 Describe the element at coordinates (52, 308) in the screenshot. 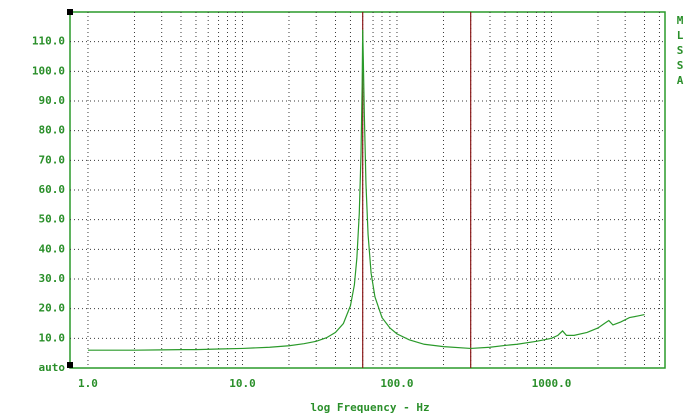

I see `y-tick-label: 20.0` at that location.